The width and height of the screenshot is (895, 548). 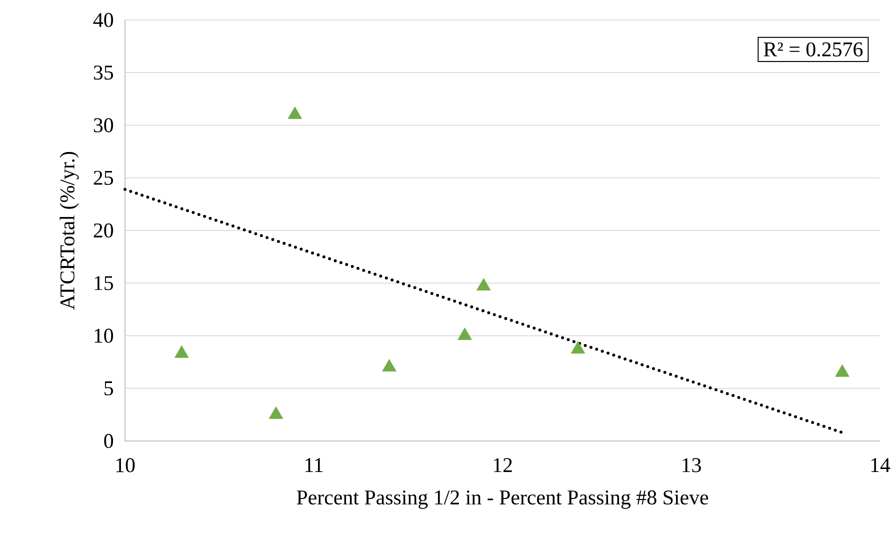 I want to click on x-tick-label: 10, so click(x=125, y=465).